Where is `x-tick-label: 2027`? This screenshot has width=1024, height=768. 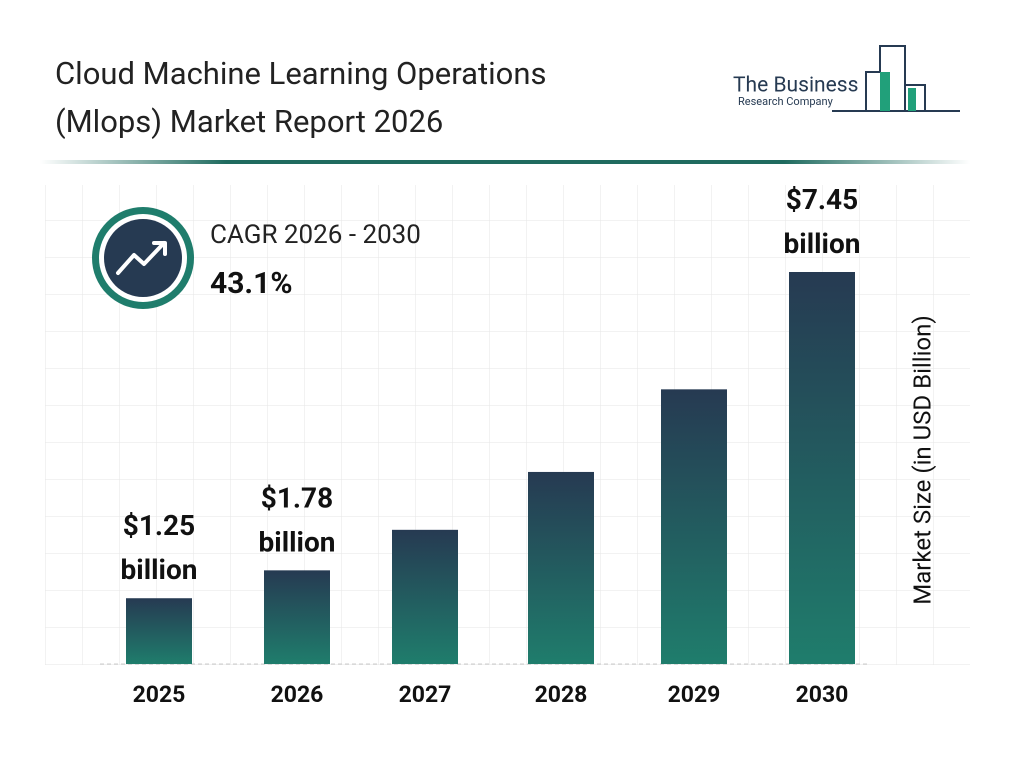
x-tick-label: 2027 is located at coordinates (425, 694).